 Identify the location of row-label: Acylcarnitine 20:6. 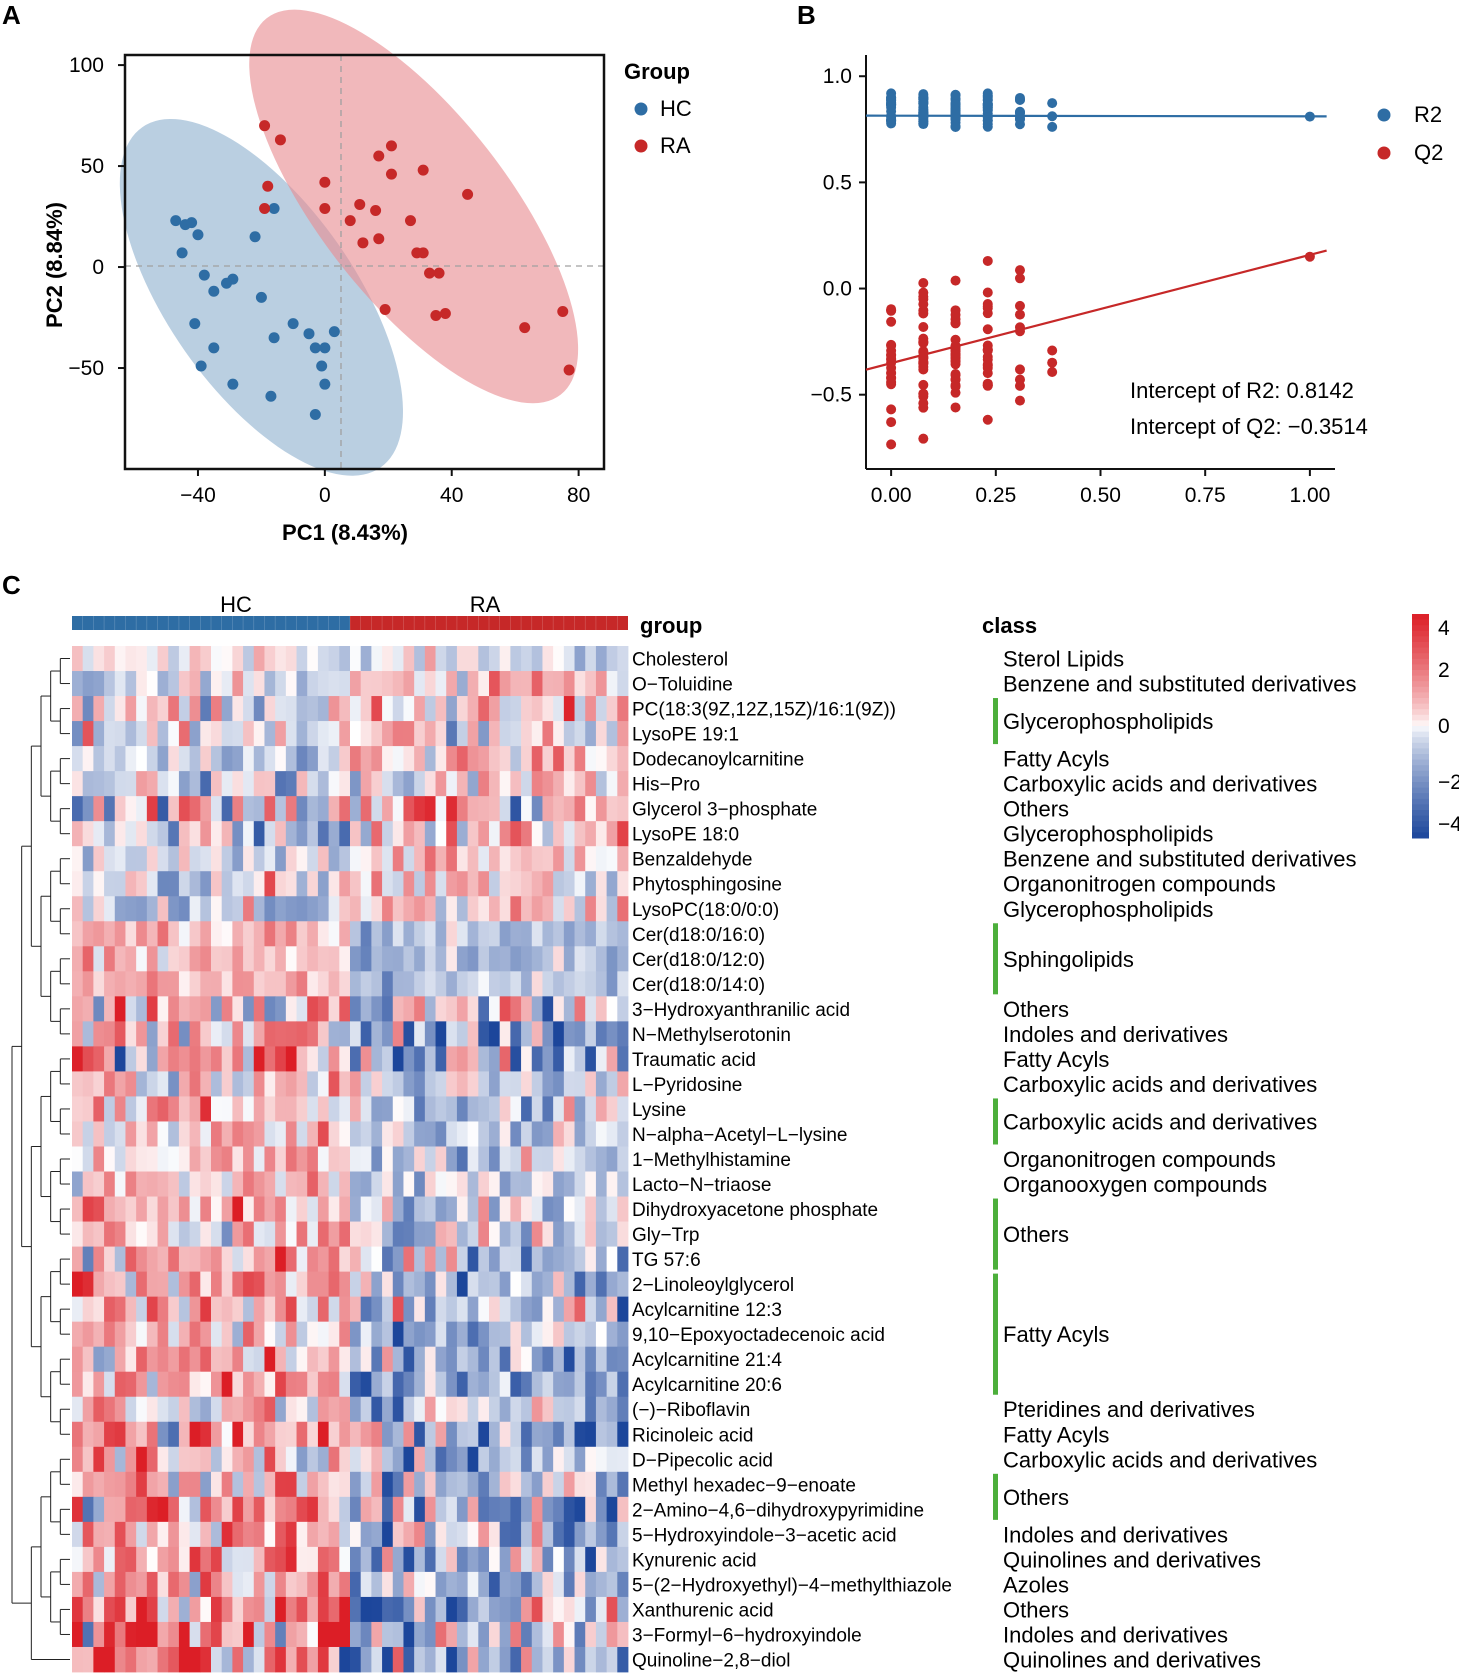
(707, 1385).